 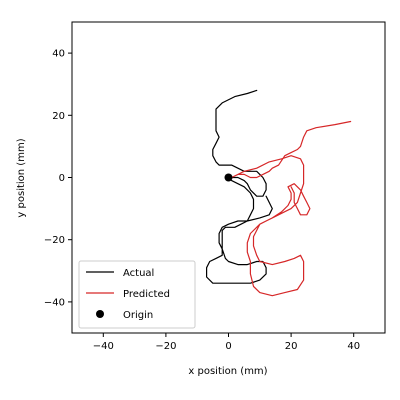 What do you see at coordinates (228, 346) in the screenshot?
I see `x-tick-label: 0` at bounding box center [228, 346].